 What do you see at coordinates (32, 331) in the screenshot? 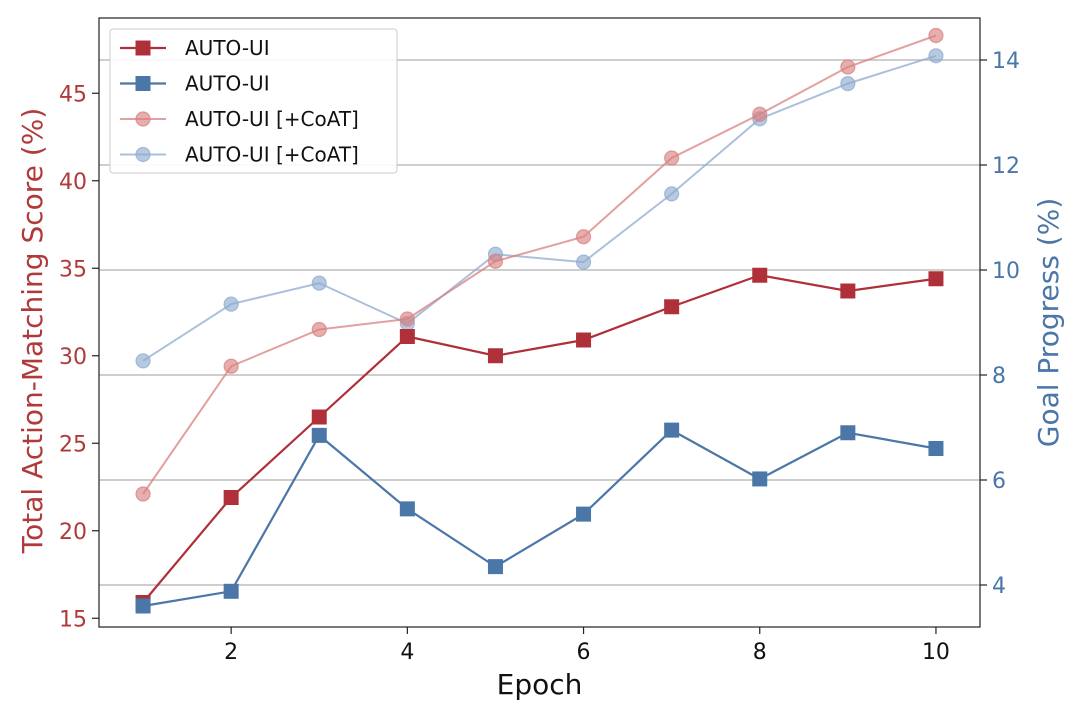
I see `left-y-axis-title: Total Action-Matching Score (%)` at bounding box center [32, 331].